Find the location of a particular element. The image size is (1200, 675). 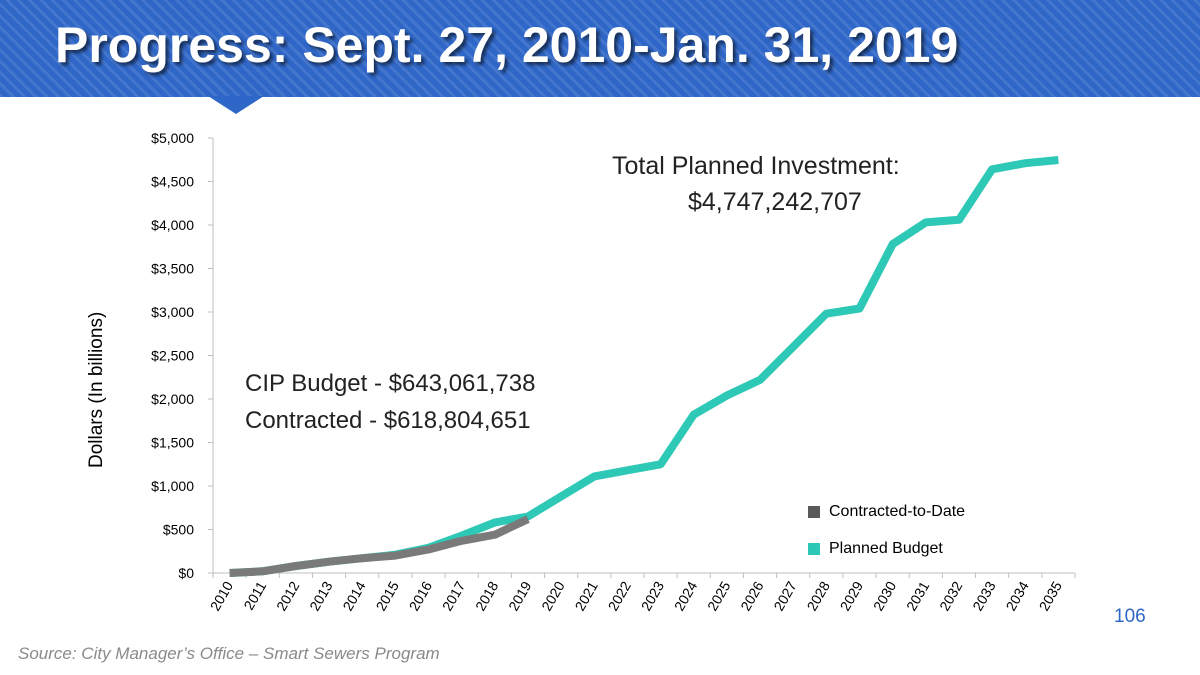

y-tick-label: $3,500 is located at coordinates (172, 269).